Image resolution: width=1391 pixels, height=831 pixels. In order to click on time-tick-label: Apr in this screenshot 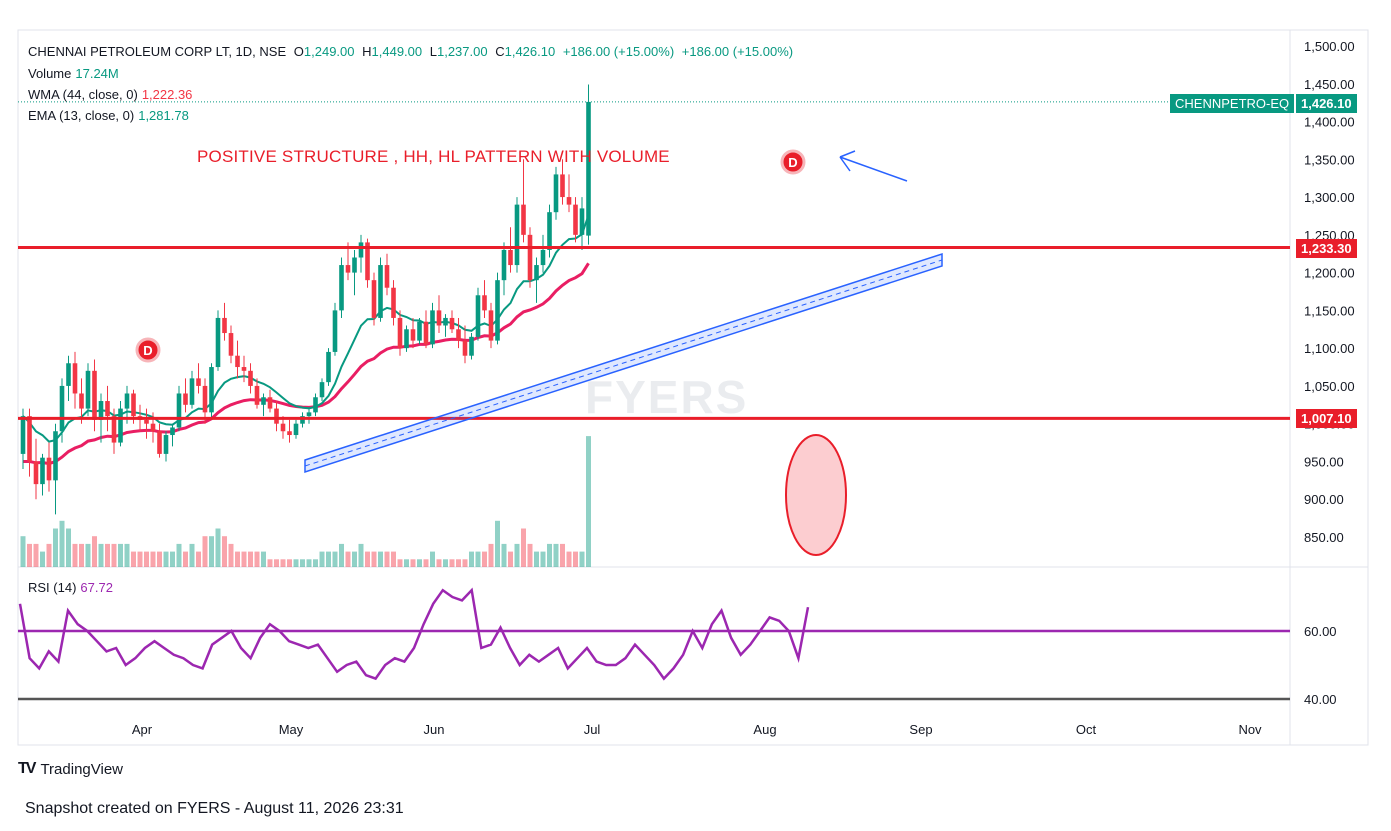, I will do `click(142, 729)`.